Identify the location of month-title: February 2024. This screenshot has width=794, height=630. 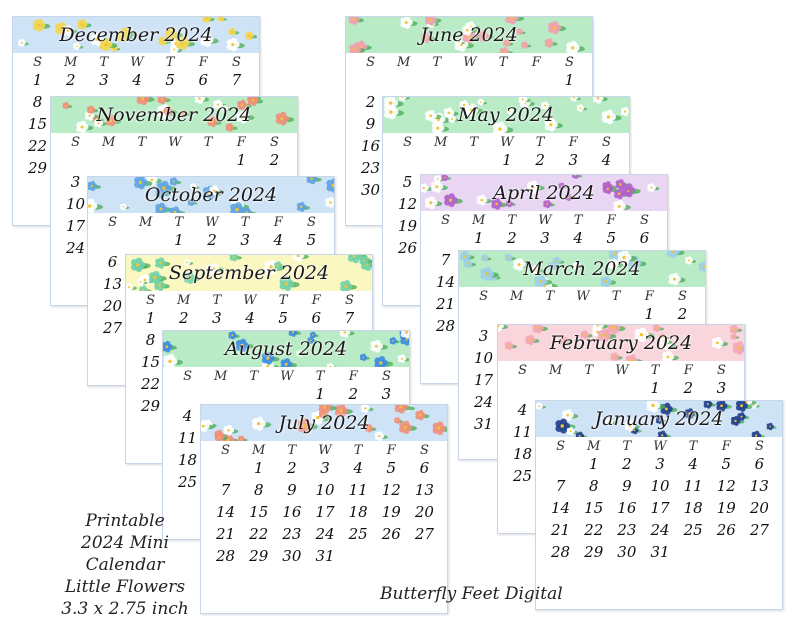
(621, 343).